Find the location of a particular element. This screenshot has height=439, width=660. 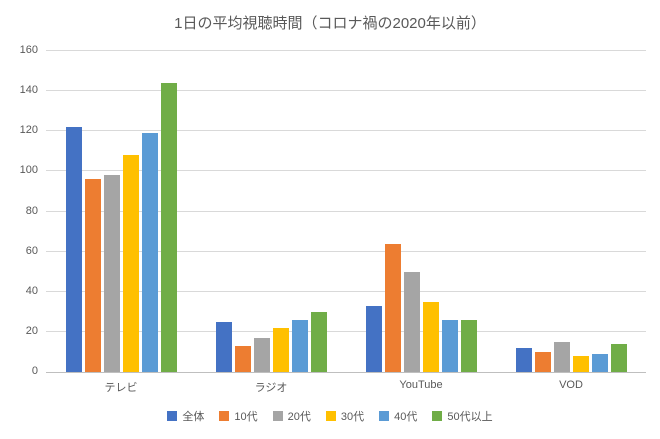

y-tick-label: 0 is located at coordinates (34, 371).